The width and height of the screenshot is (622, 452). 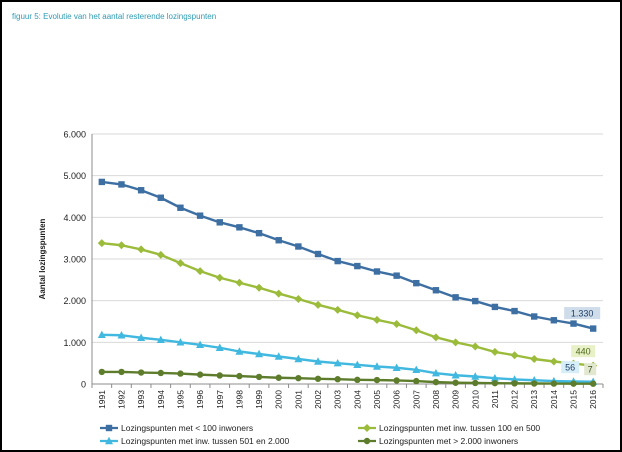 What do you see at coordinates (448, 441) in the screenshot?
I see `legend-label: Lozingspunten met > 2.000 inwoners` at bounding box center [448, 441].